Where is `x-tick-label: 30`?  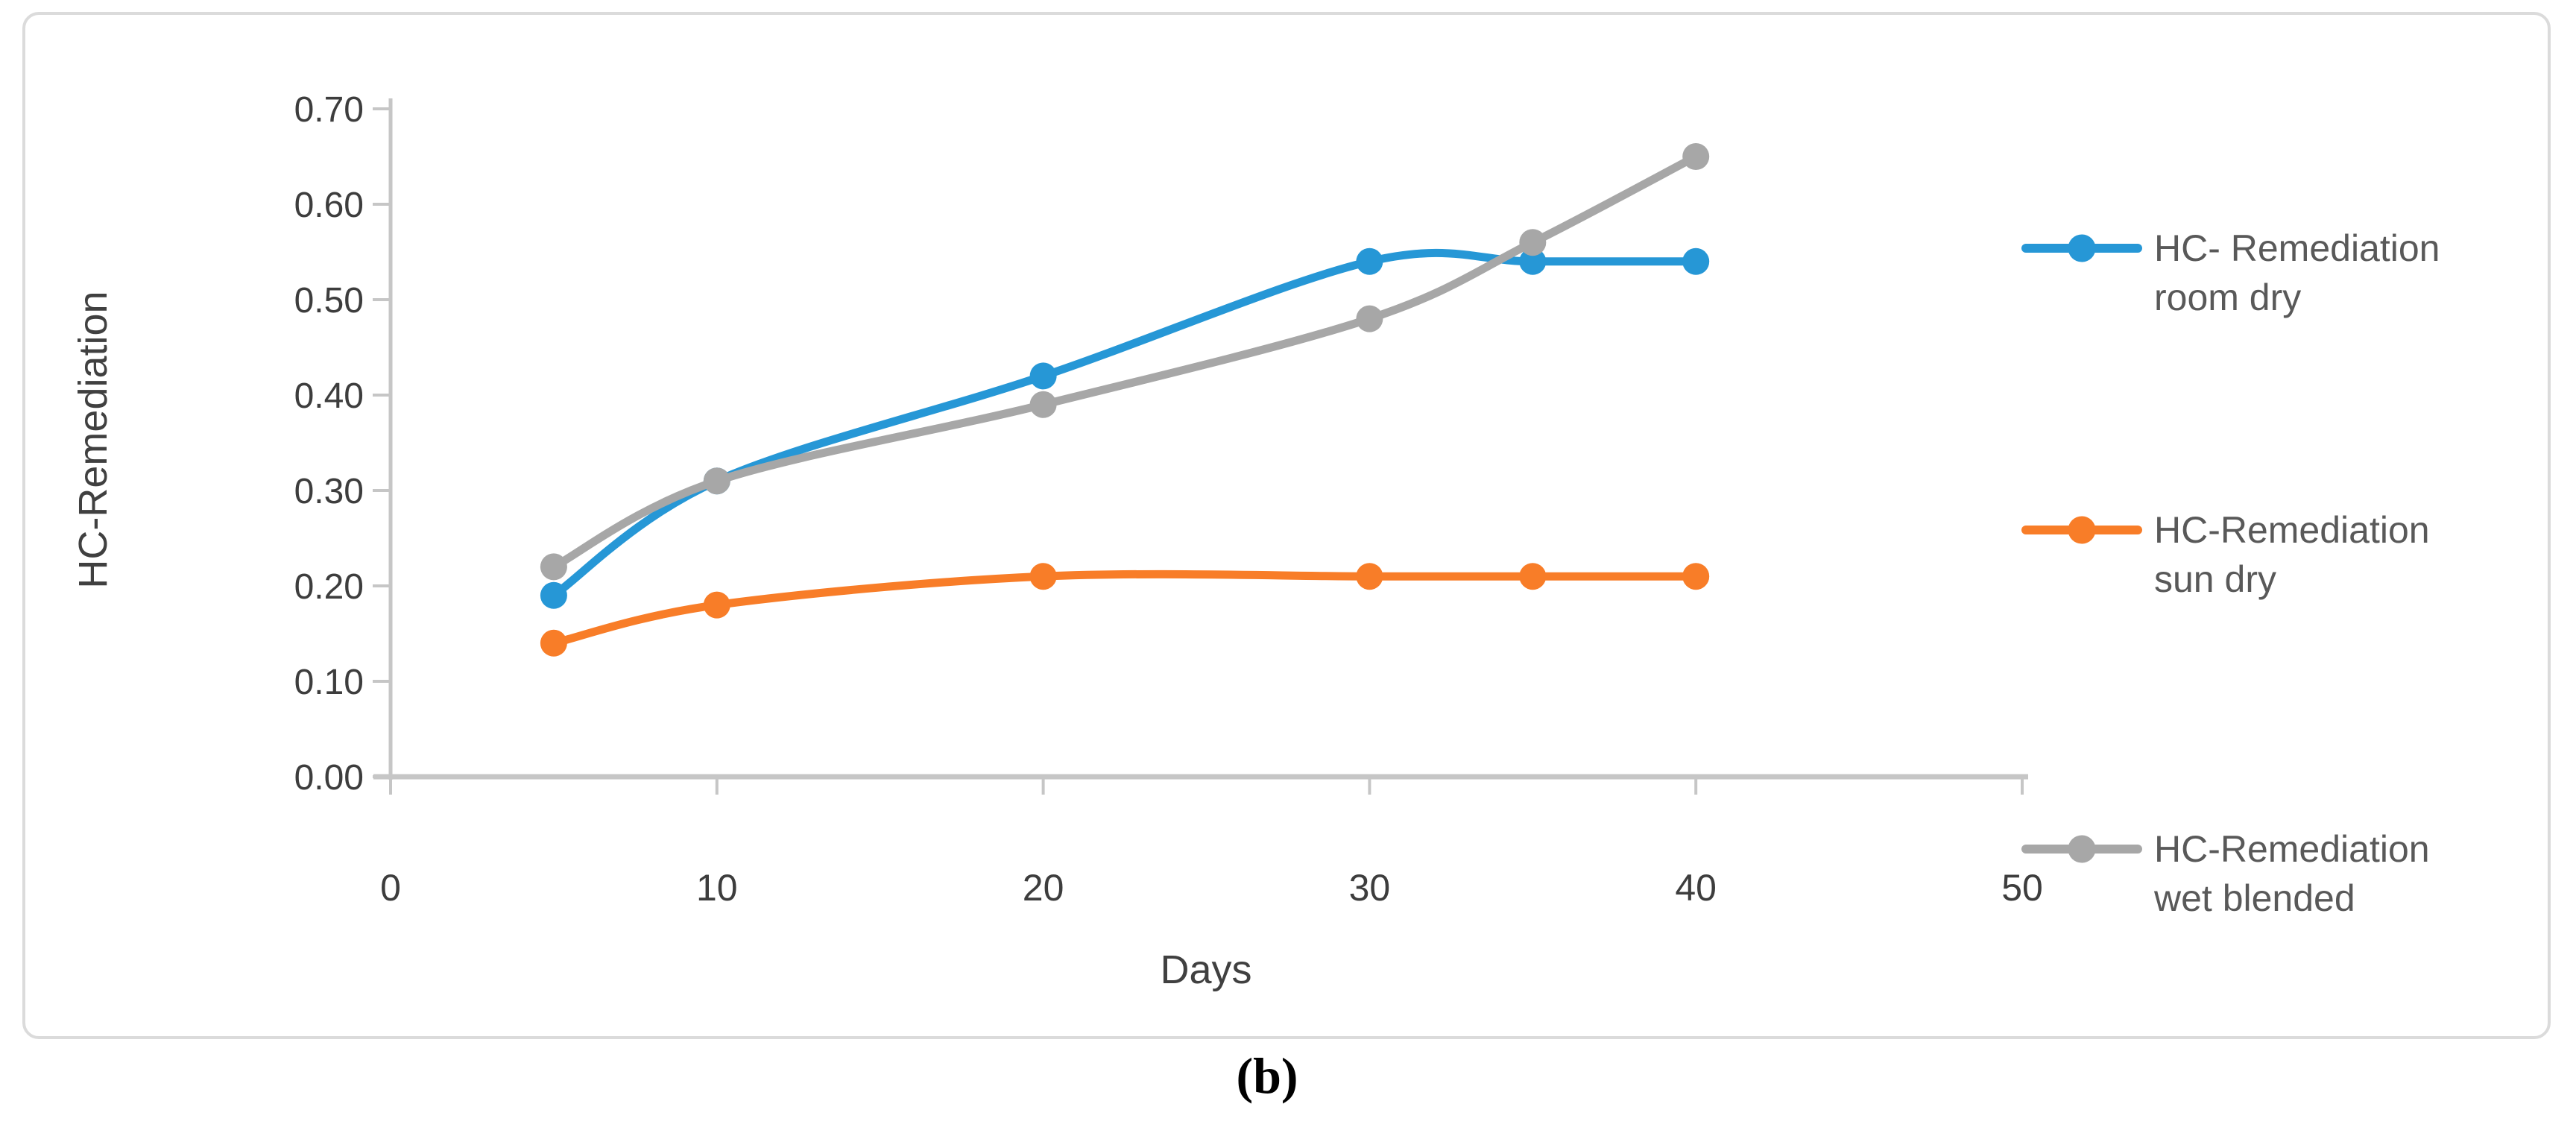
x-tick-label: 30 is located at coordinates (1370, 888).